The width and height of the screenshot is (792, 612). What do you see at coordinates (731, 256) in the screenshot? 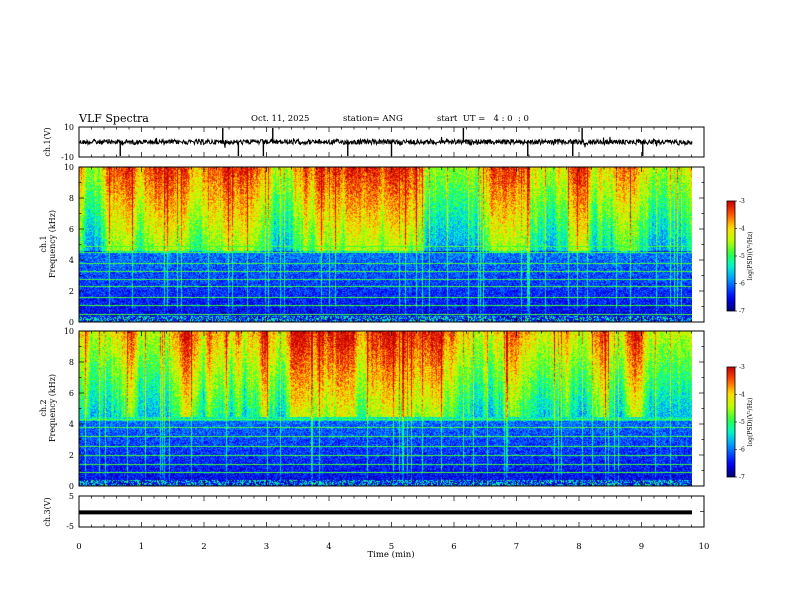
I see `ch1-colorbar` at bounding box center [731, 256].